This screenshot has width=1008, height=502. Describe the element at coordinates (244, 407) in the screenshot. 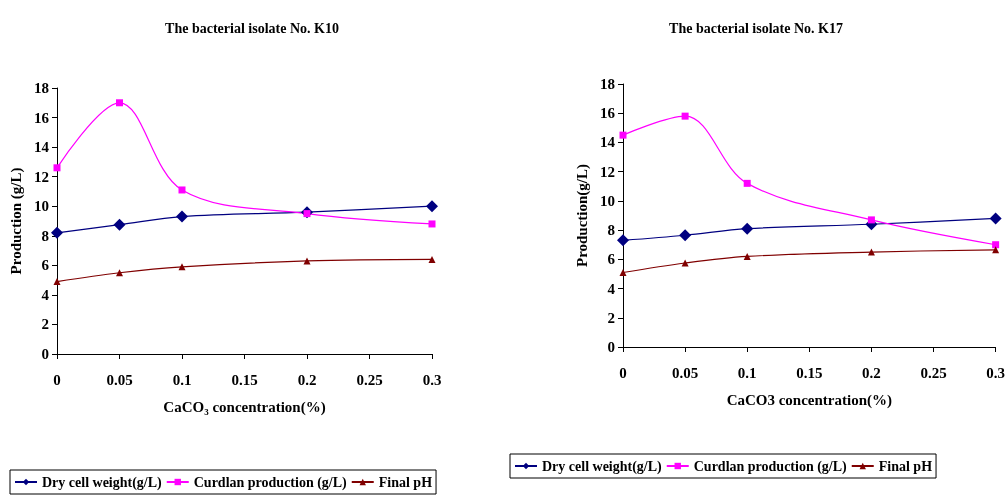

I see `x-axis-title: CaCO₃ concentration(%)` at that location.